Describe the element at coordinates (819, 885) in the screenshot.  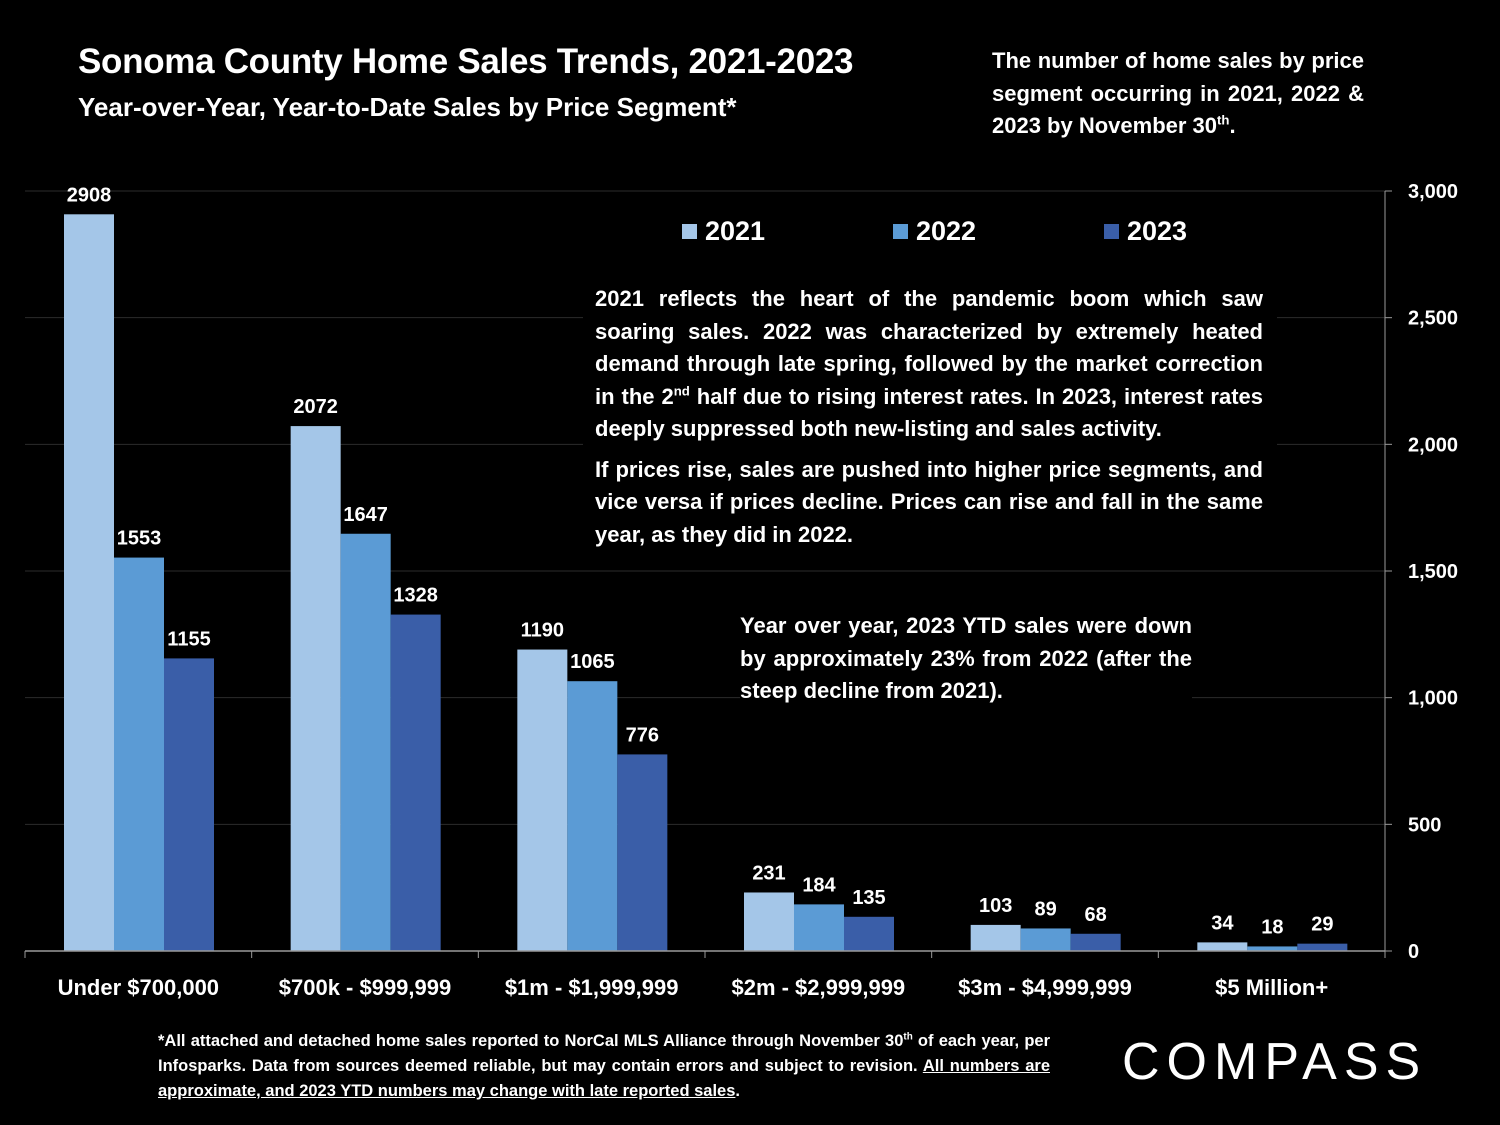
I see `value-label-2022-2m-2-999-999: 184` at that location.